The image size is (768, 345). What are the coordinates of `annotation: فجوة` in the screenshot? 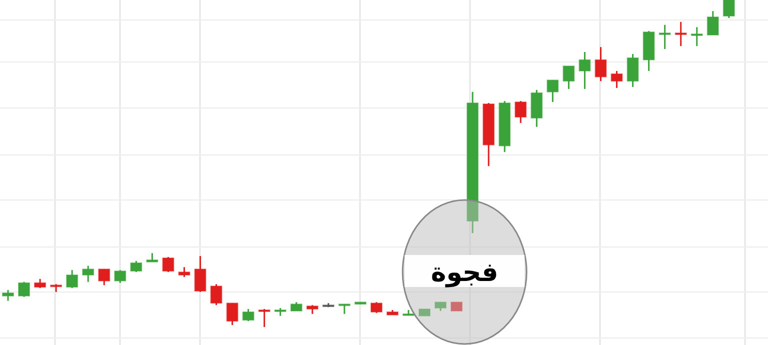 It's located at (464, 273).